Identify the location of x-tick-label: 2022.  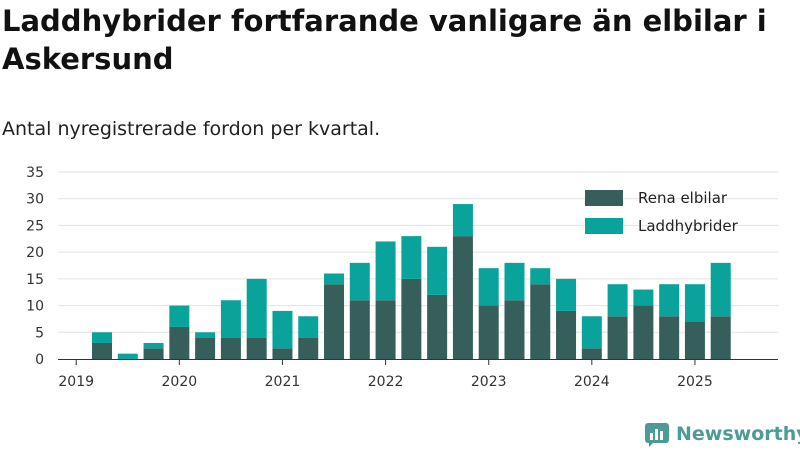
(386, 382).